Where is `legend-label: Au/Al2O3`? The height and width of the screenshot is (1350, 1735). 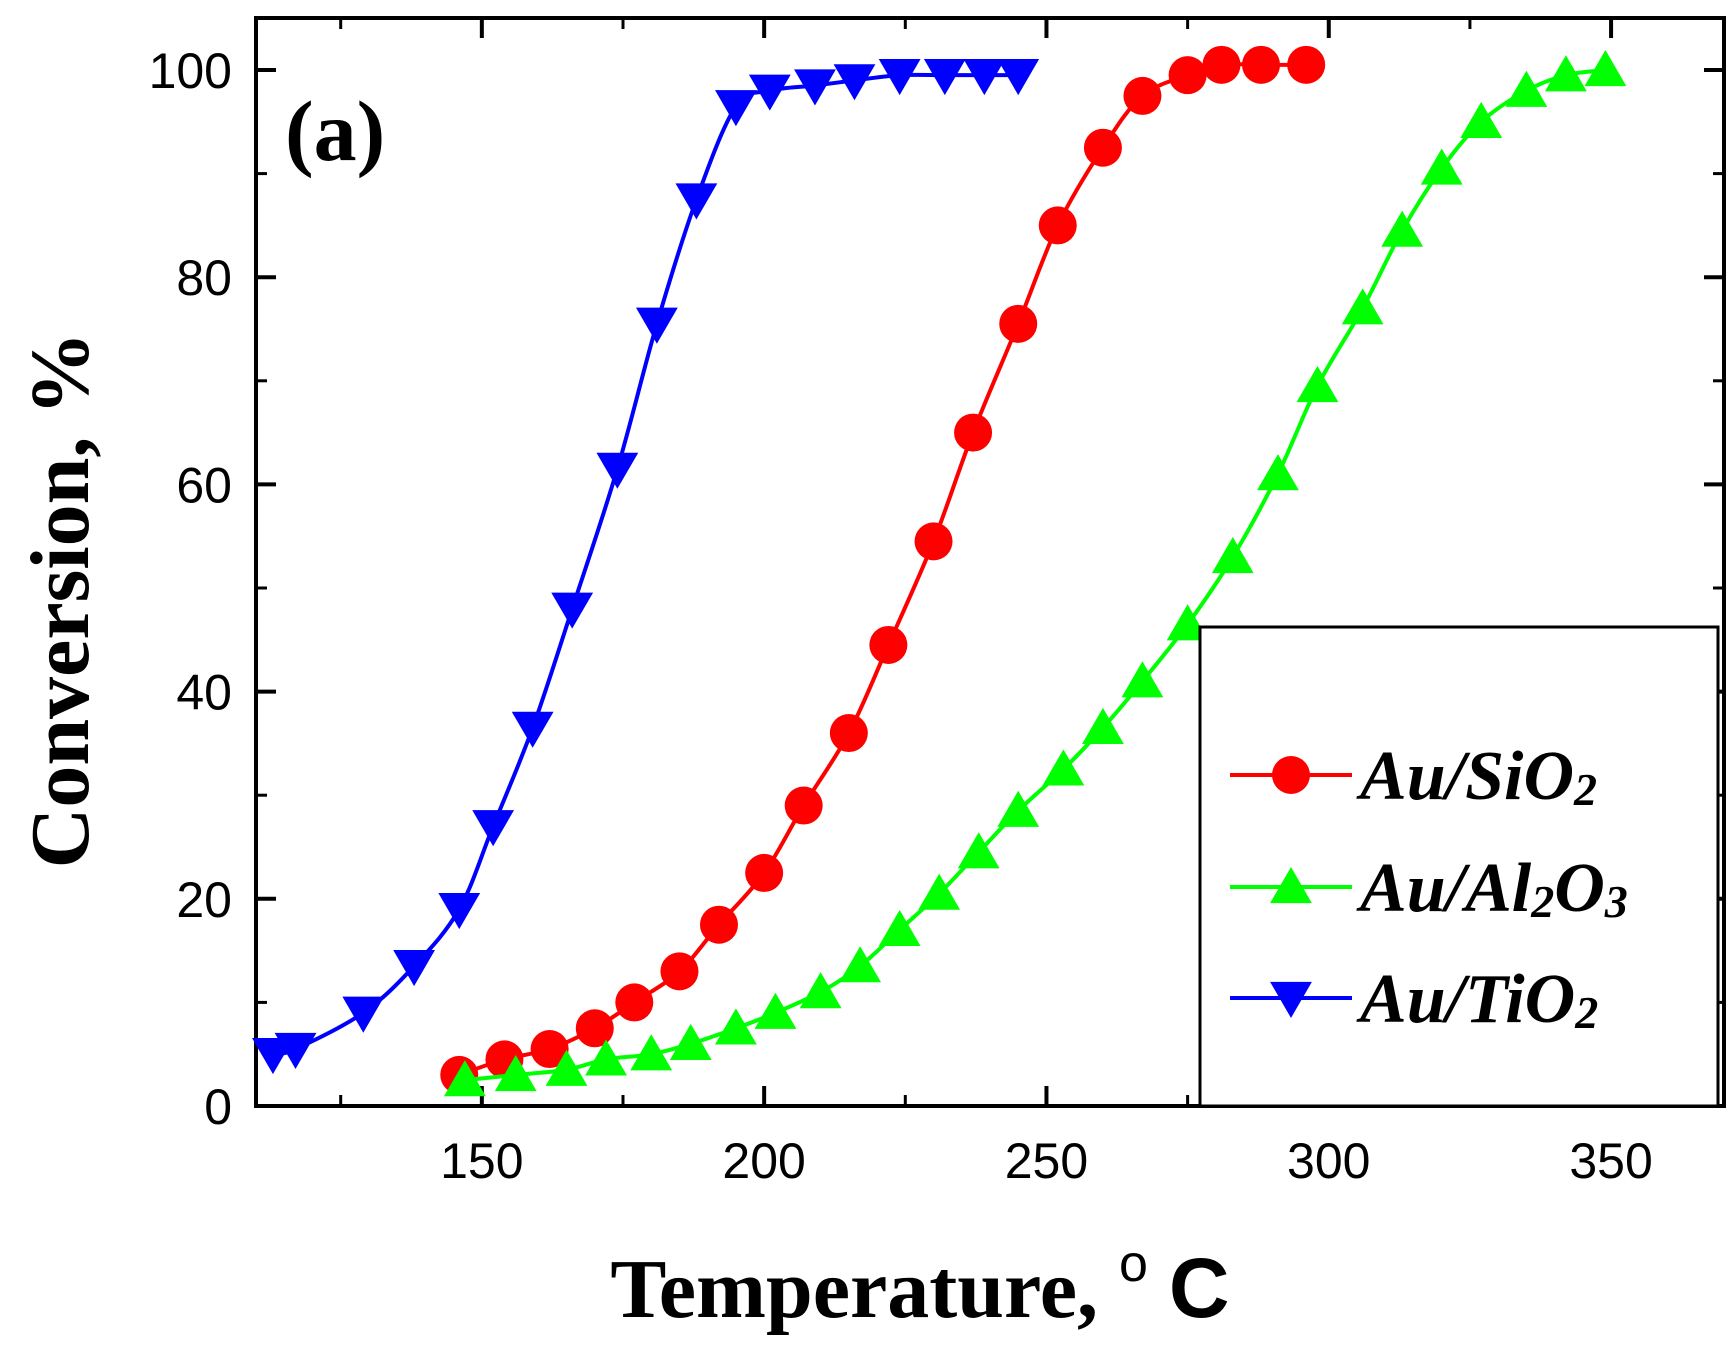
legend-label: Au/Al2O3 is located at coordinates (1492, 888).